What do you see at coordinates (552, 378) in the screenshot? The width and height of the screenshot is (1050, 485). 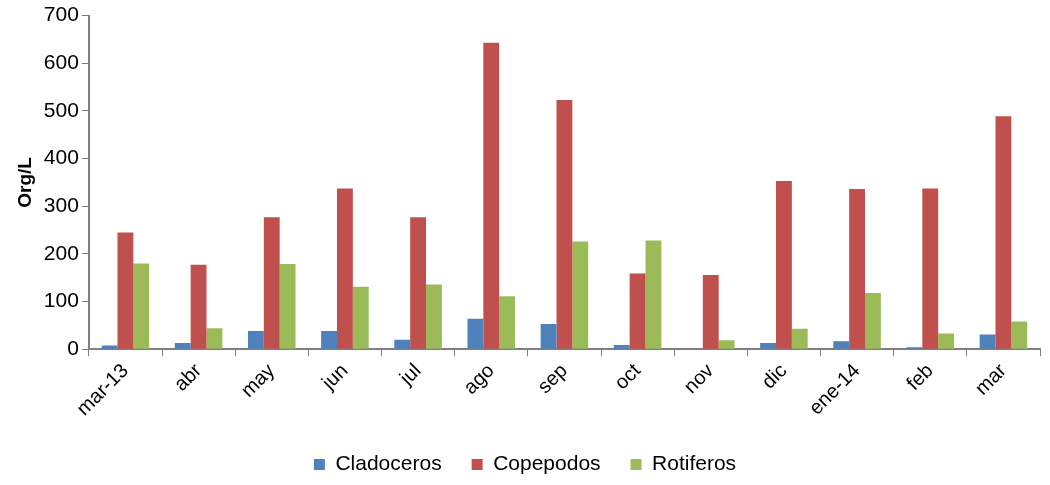 I see `x-tick-label: sep` at bounding box center [552, 378].